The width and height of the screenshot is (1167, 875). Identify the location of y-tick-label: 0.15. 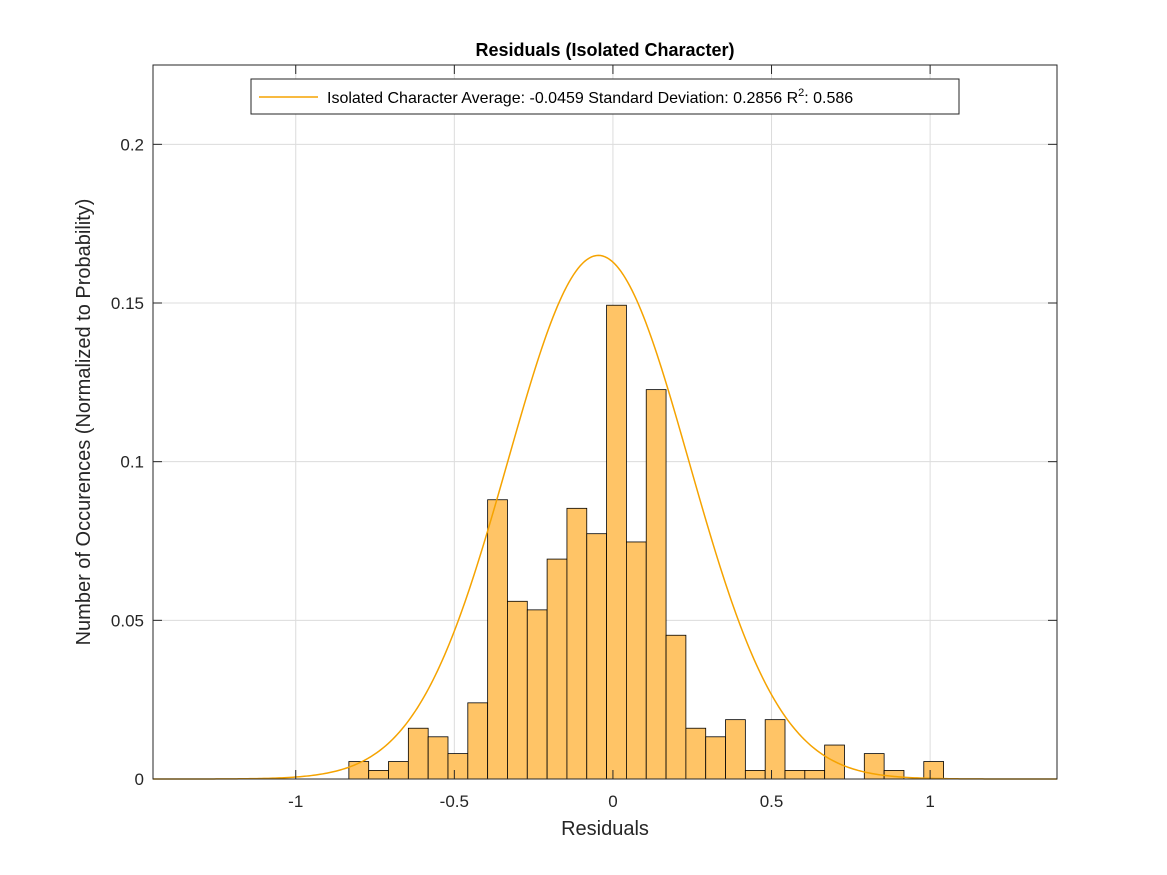
(127, 303).